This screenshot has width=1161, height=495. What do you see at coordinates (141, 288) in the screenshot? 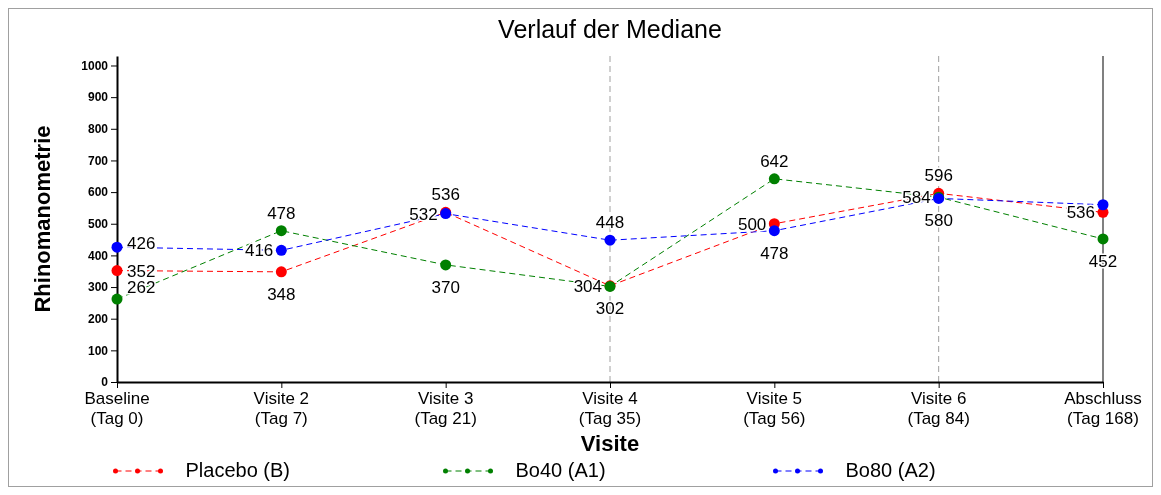
I see `data-label: 262` at bounding box center [141, 288].